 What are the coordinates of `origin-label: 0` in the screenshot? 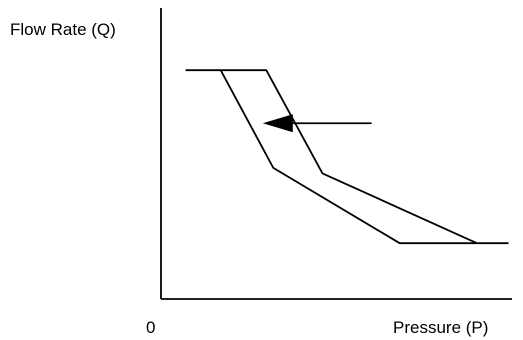 It's located at (150, 327).